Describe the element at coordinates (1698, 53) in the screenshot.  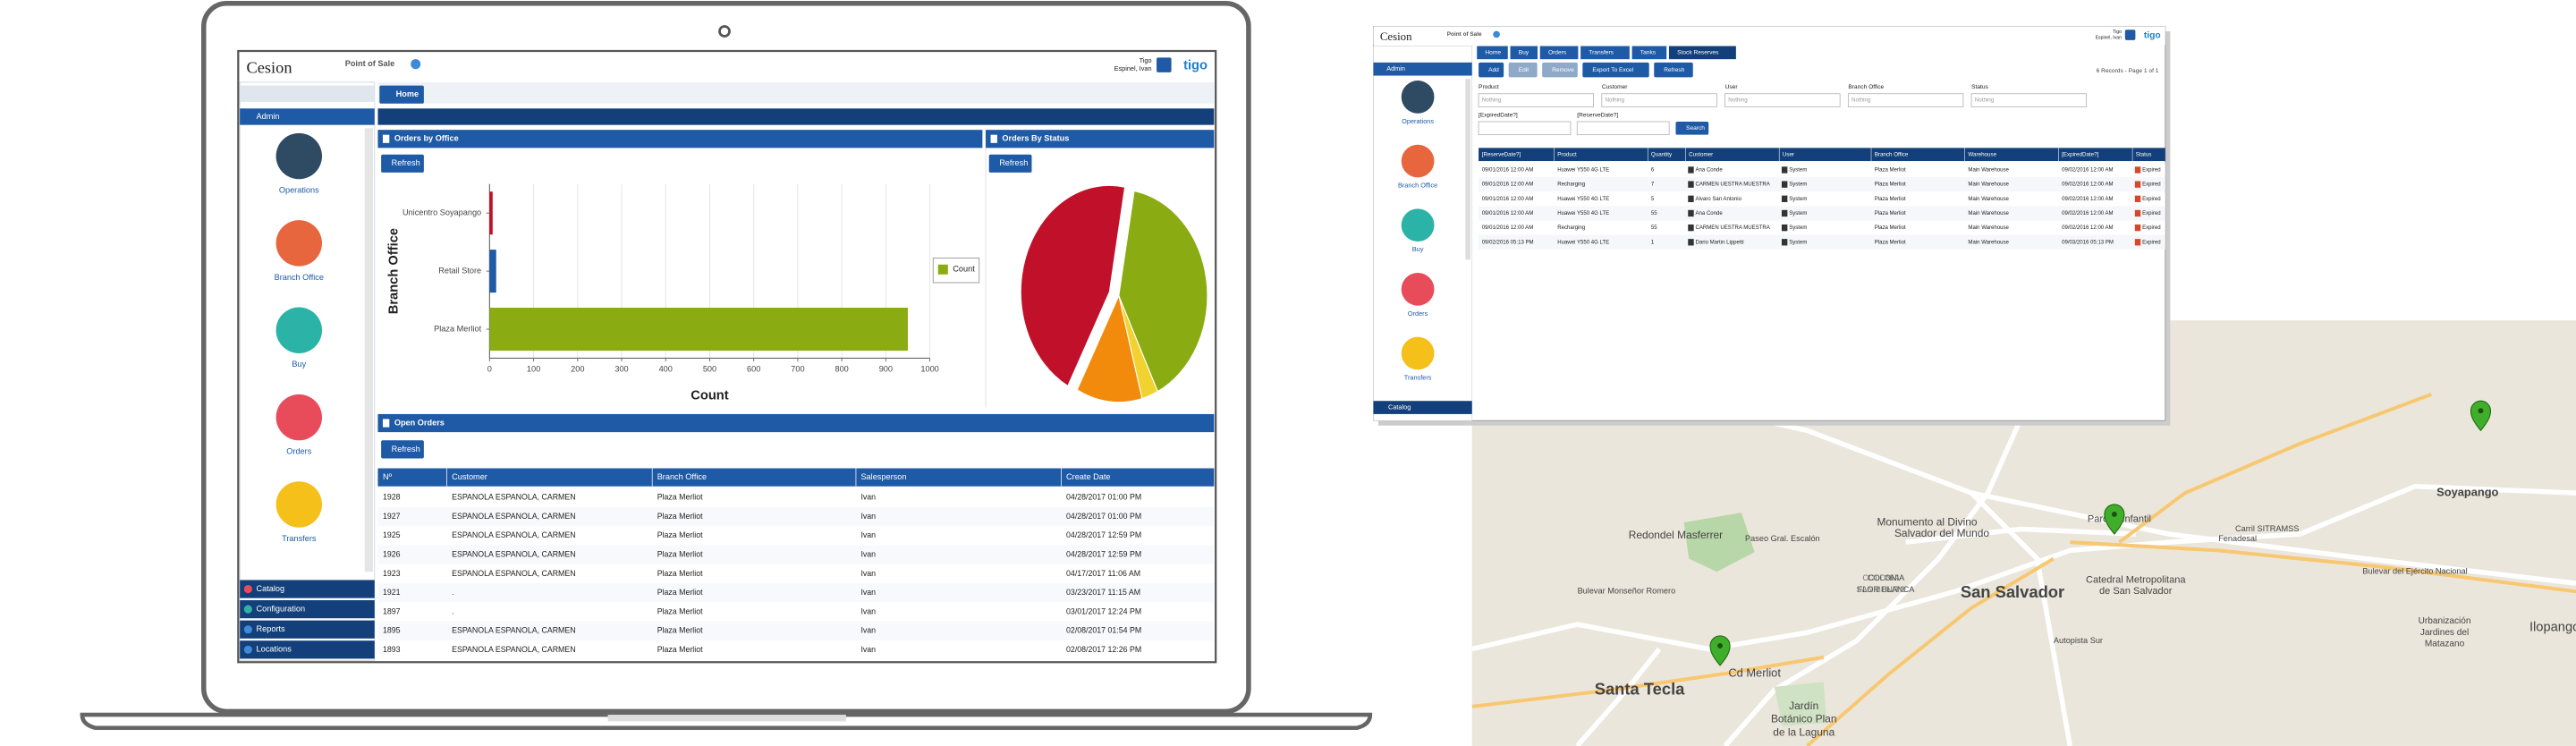
I see `tab-label: Stock Reserves` at that location.